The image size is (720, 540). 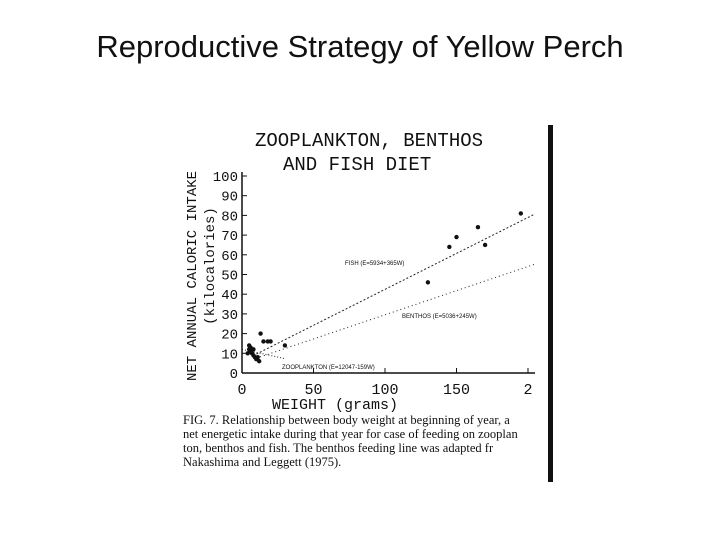 I want to click on line-label: FISH (E=5934+365W), so click(x=374, y=264).